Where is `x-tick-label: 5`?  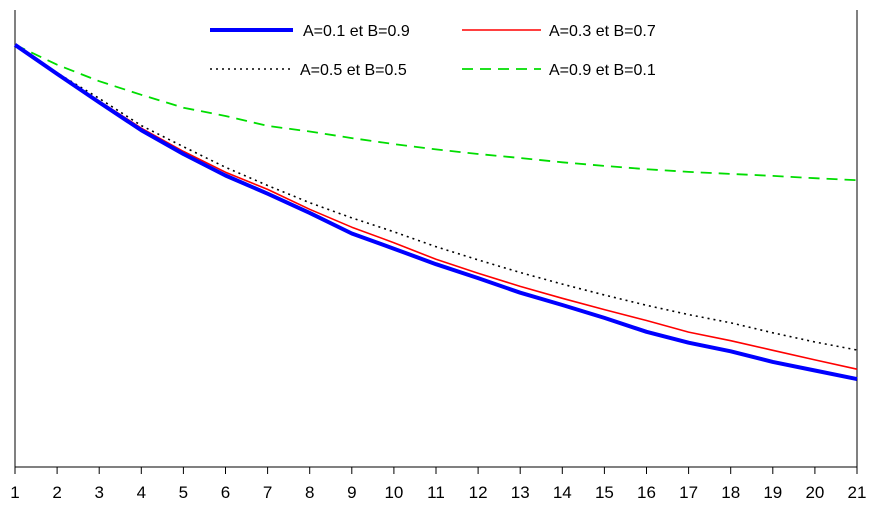
x-tick-label: 5 is located at coordinates (183, 492).